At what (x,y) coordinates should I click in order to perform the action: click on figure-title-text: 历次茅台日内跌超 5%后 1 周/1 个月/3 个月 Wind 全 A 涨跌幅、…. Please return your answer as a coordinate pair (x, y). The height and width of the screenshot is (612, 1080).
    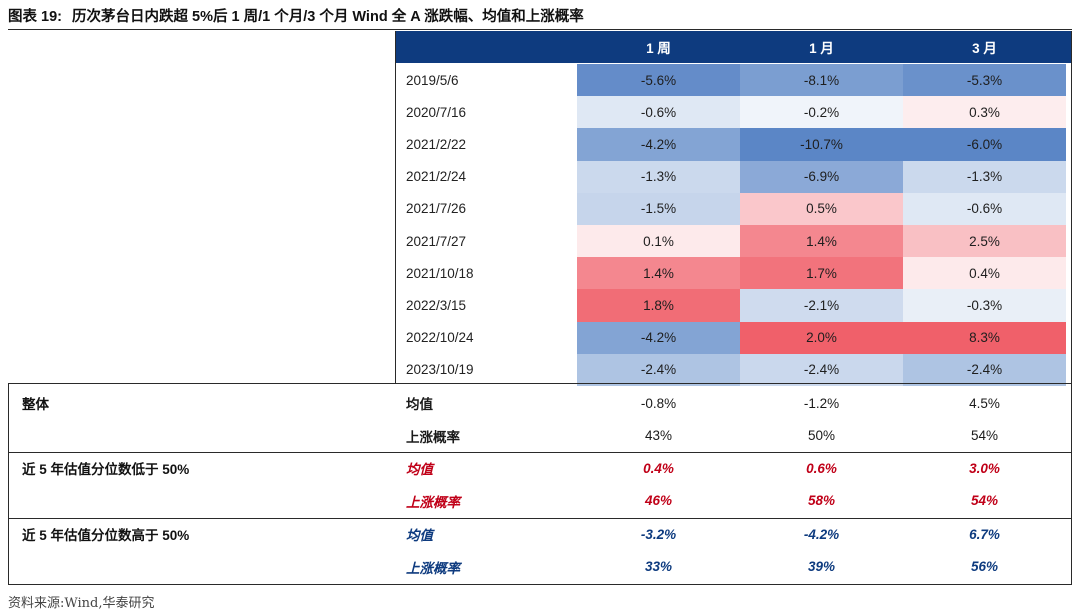
    Looking at the image, I should click on (328, 17).